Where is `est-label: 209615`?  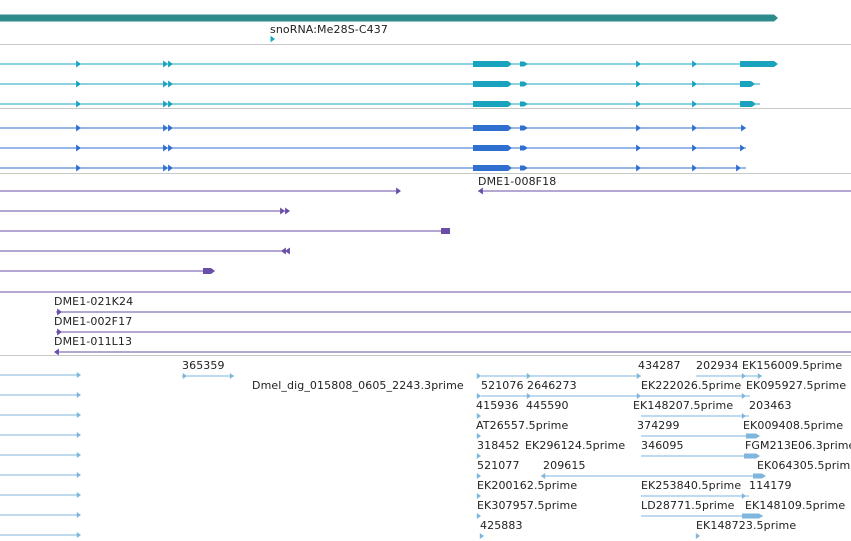 est-label: 209615 is located at coordinates (564, 465).